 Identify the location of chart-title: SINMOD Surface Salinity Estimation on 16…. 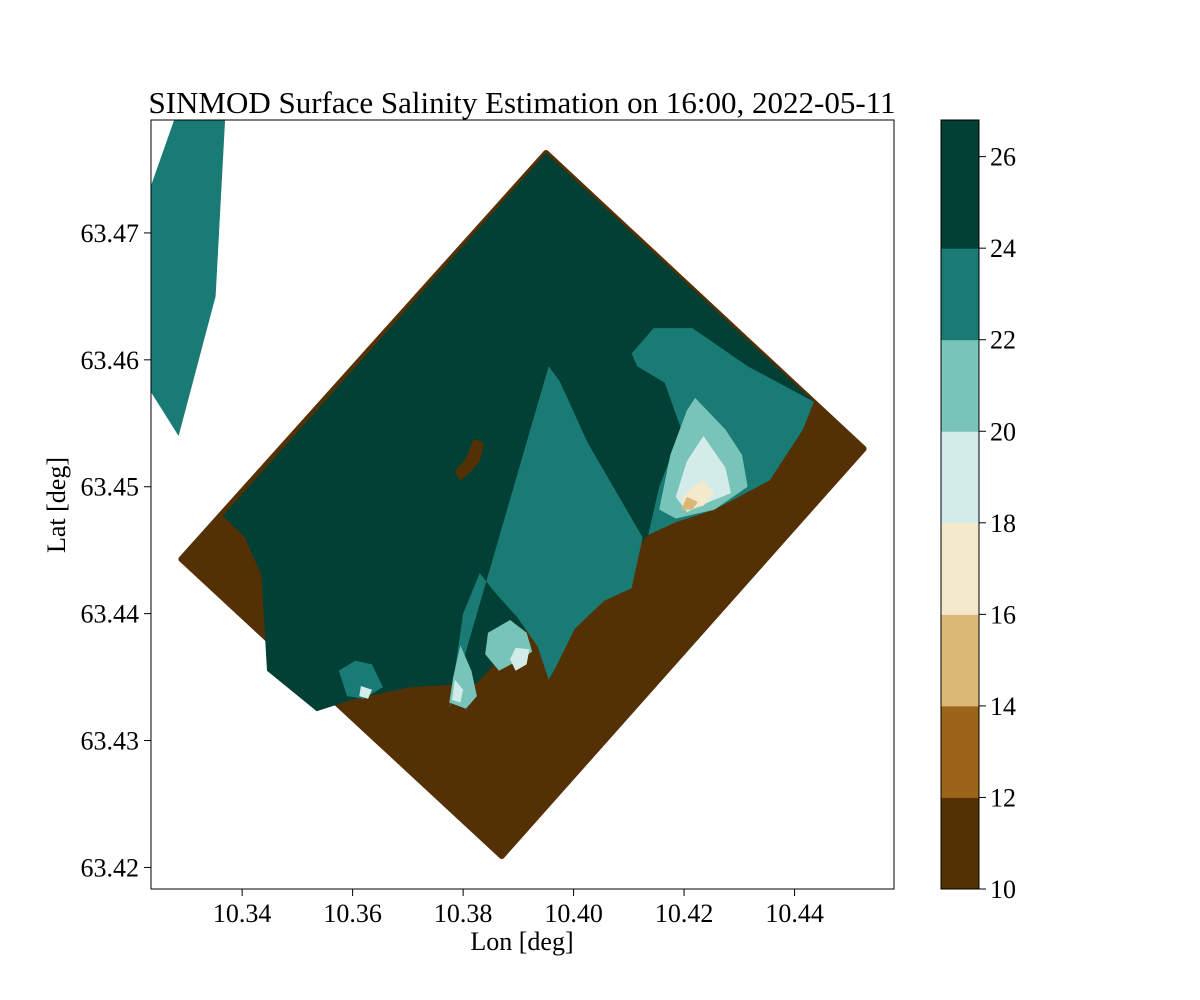
(521, 102).